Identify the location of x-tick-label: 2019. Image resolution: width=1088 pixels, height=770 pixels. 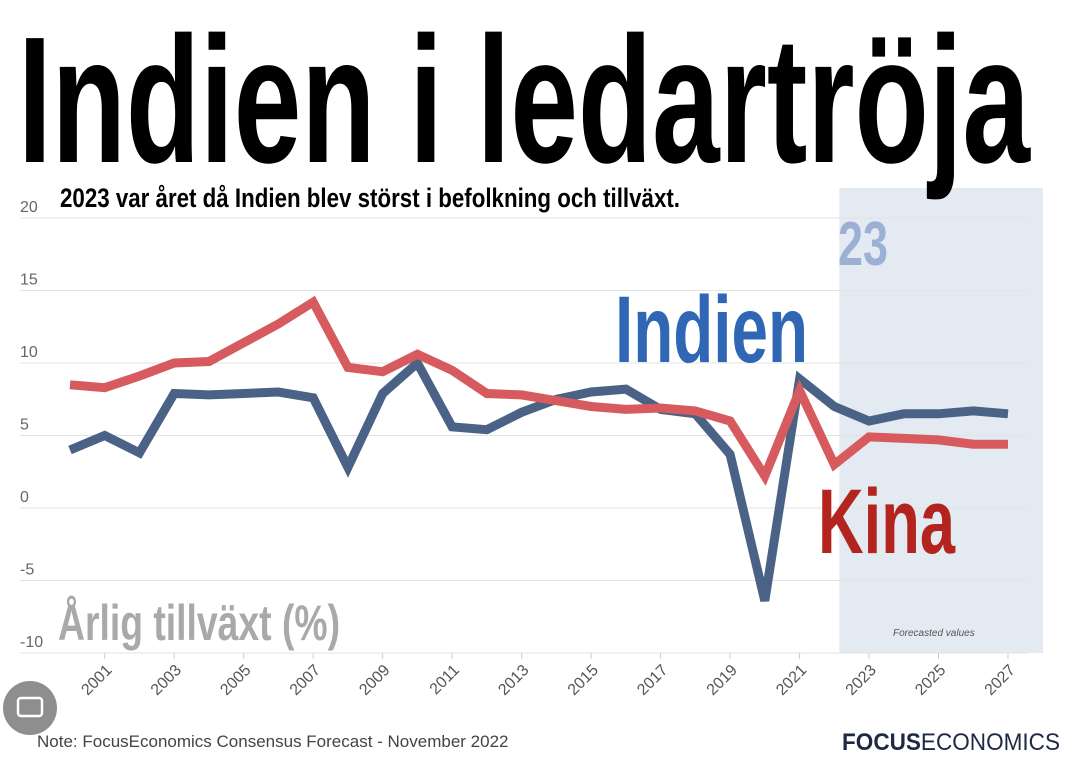
(722, 680).